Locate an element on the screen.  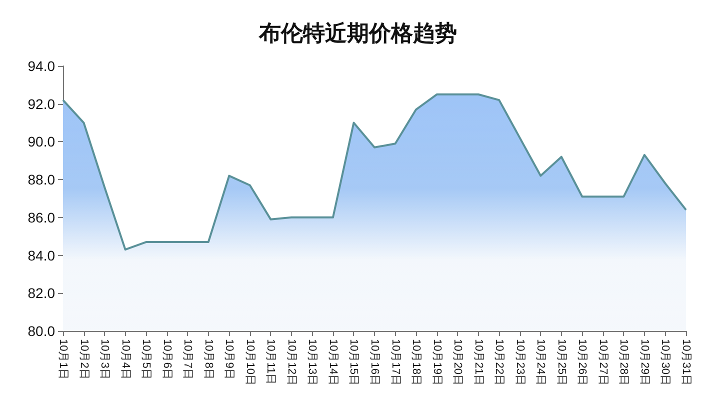
x-tick-label: 10月31日 is located at coordinates (686, 362).